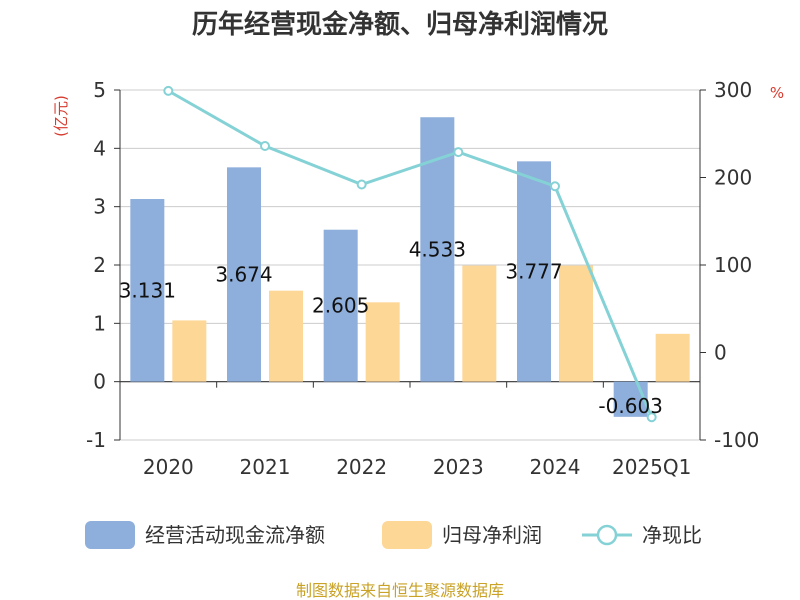 The image size is (800, 600). I want to click on legend-label: 归母净利润, so click(492, 535).